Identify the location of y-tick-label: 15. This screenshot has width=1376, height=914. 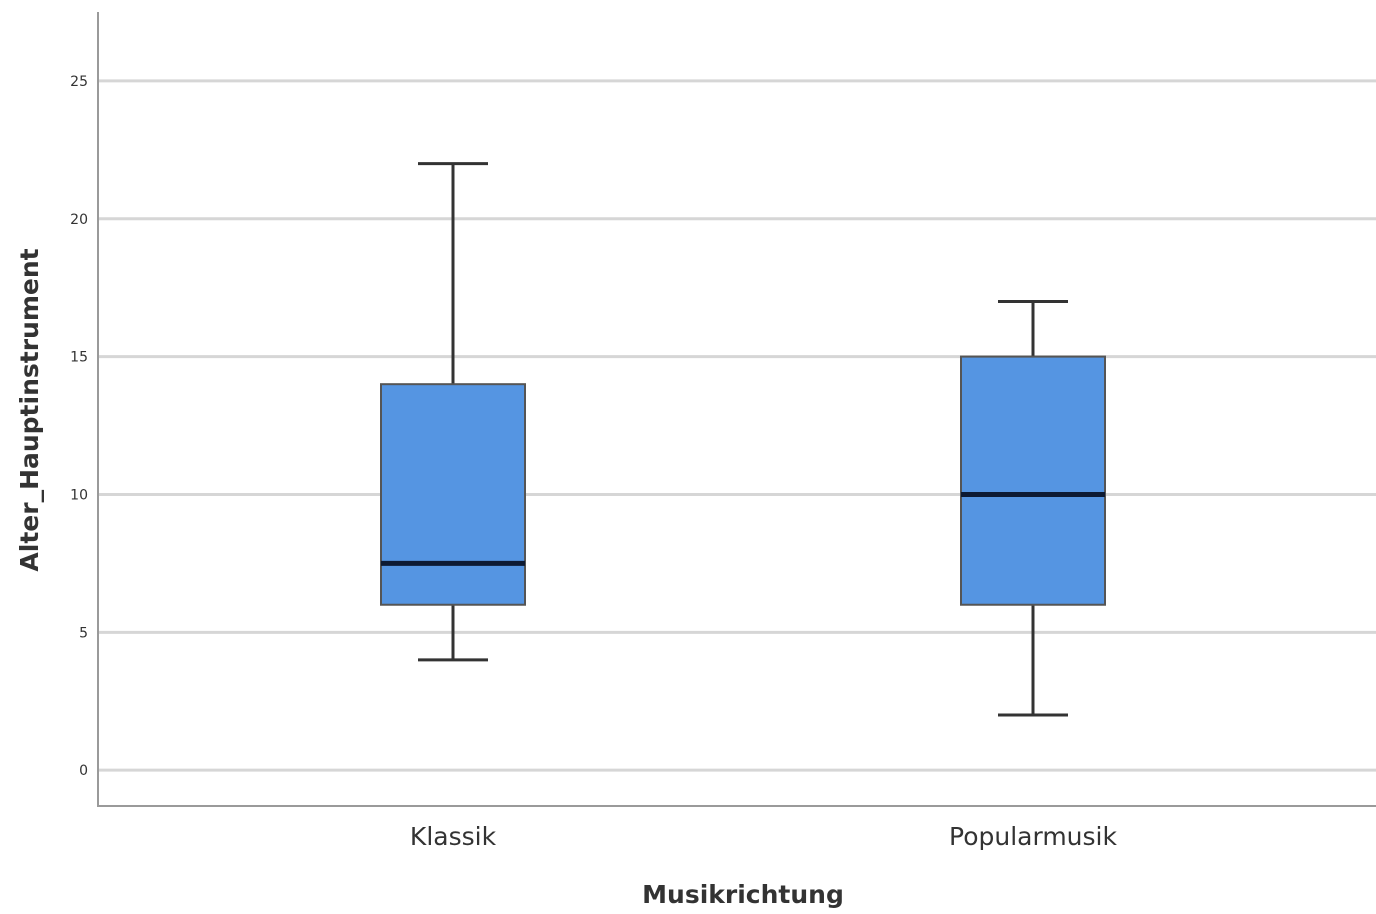
(79, 358).